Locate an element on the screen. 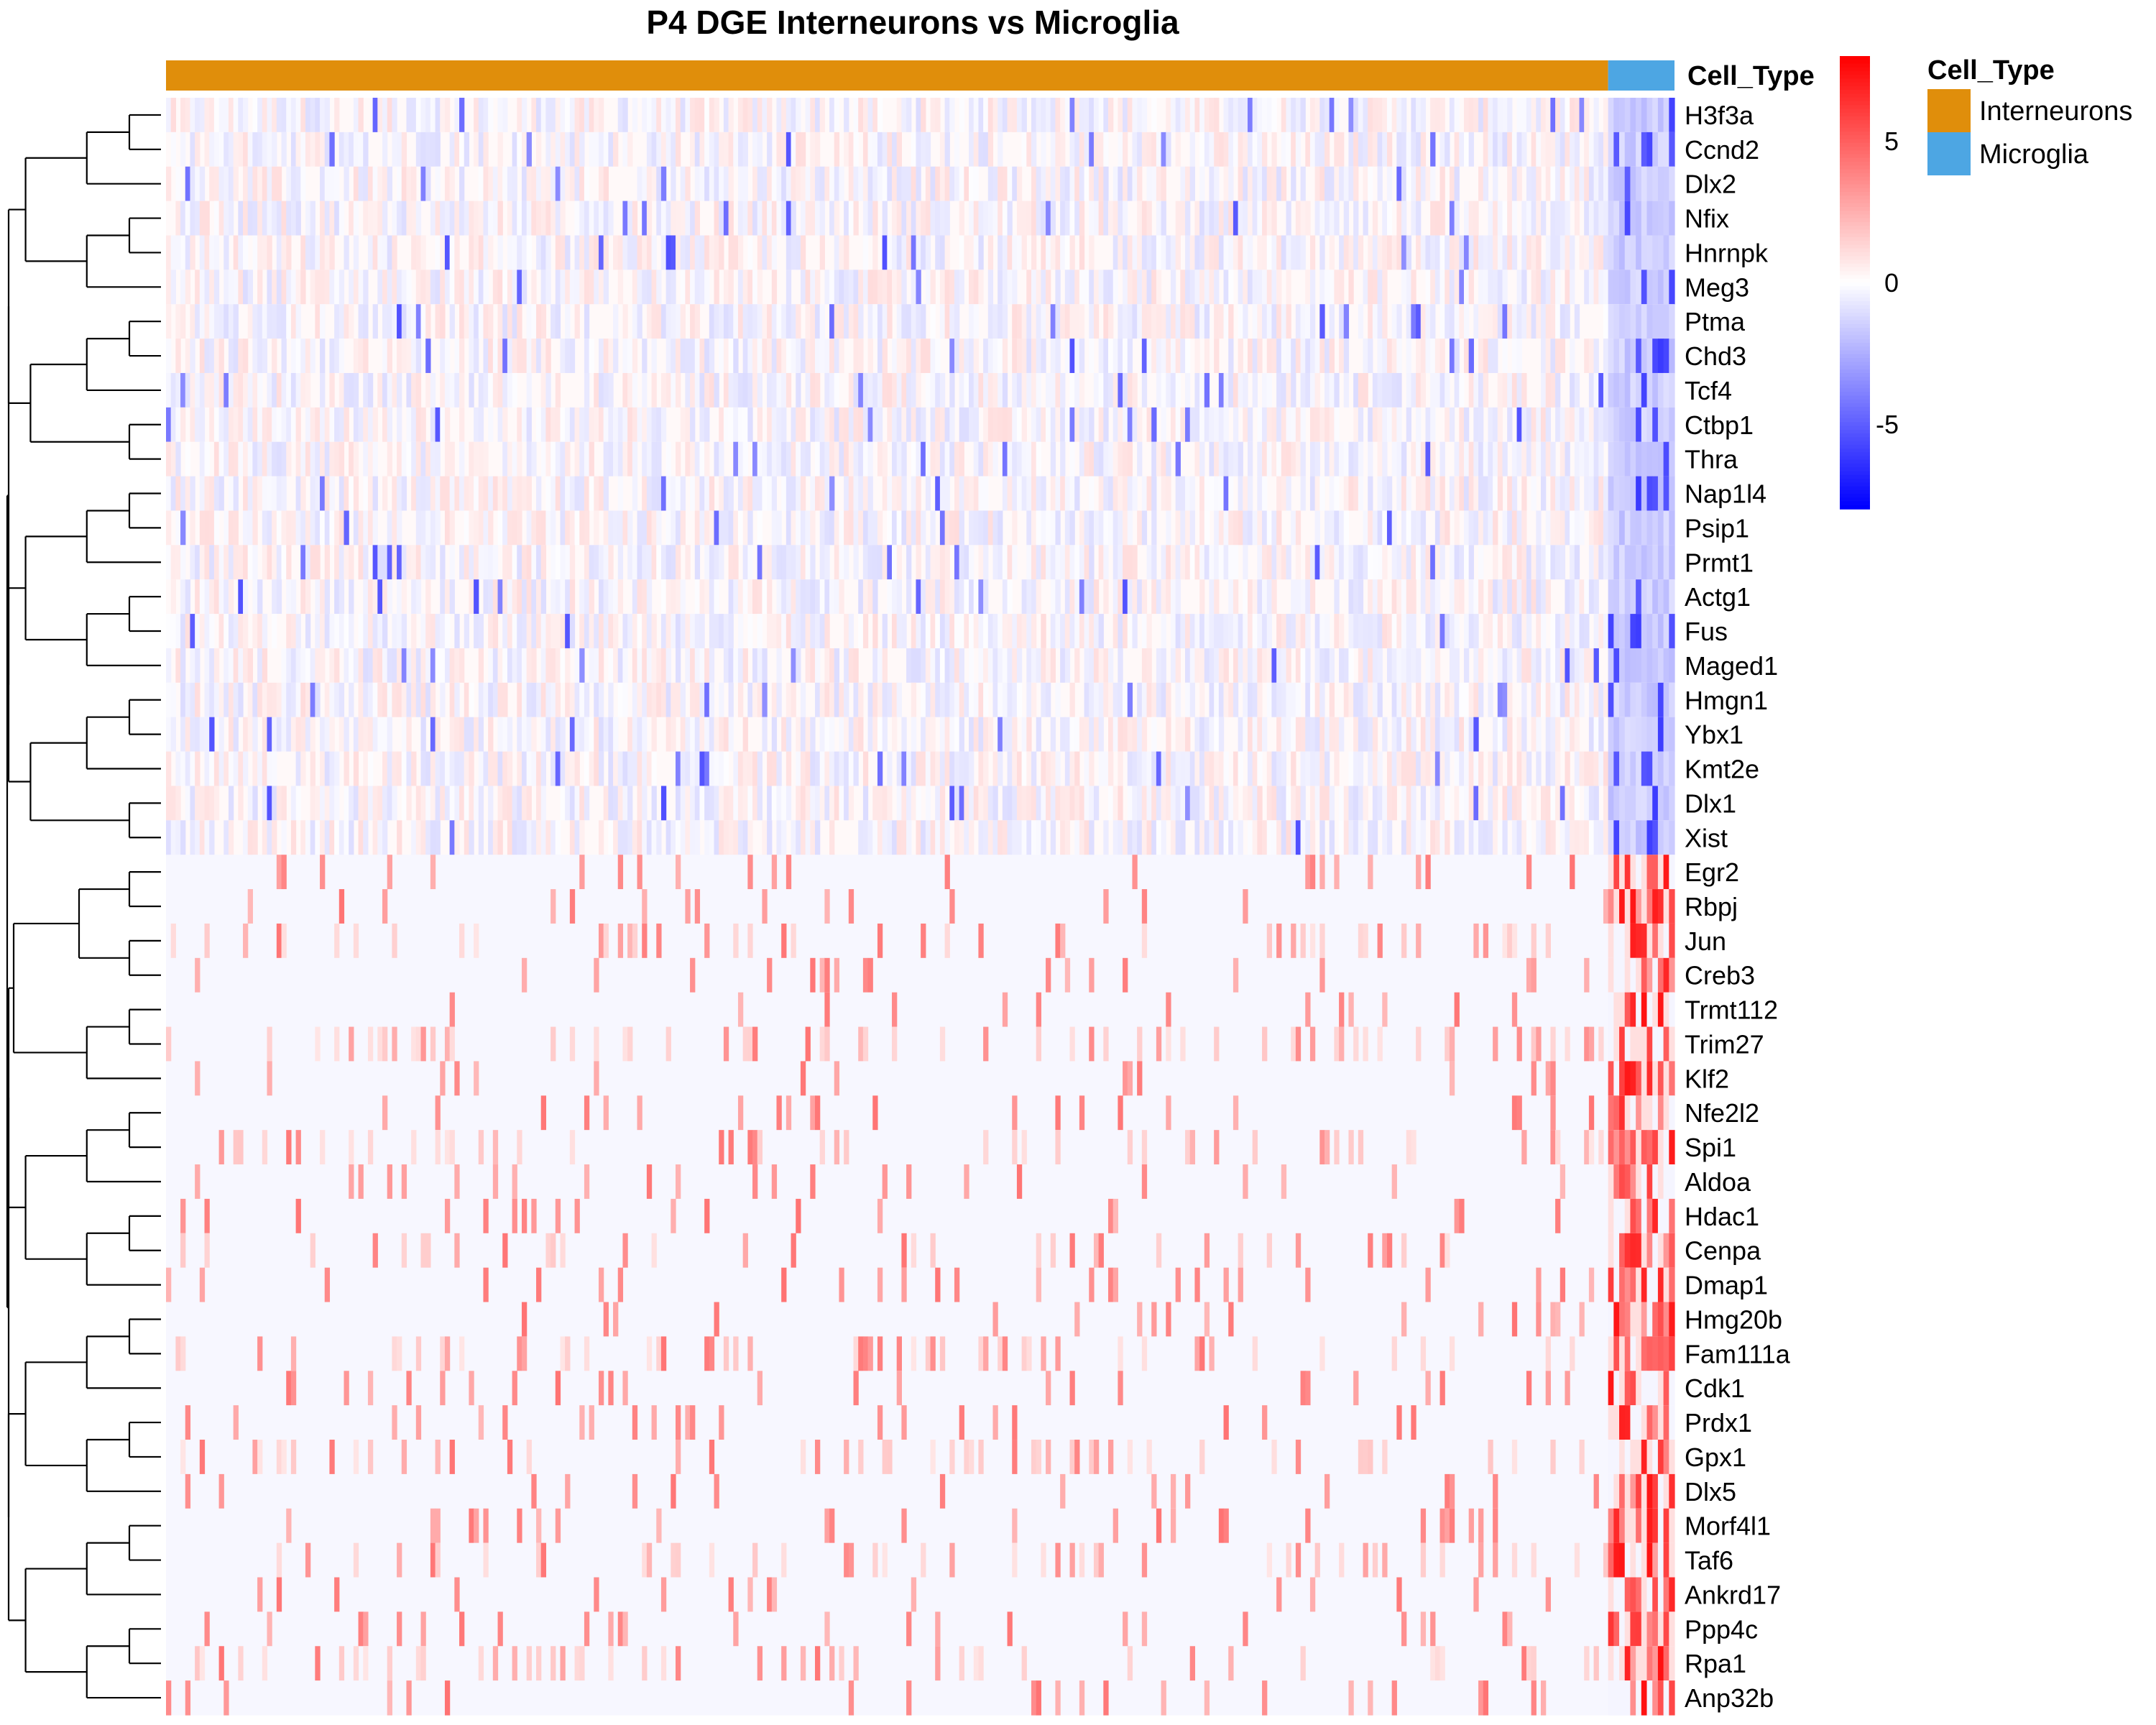 The image size is (2156, 1725). annotation-microglia is located at coordinates (1641, 75).